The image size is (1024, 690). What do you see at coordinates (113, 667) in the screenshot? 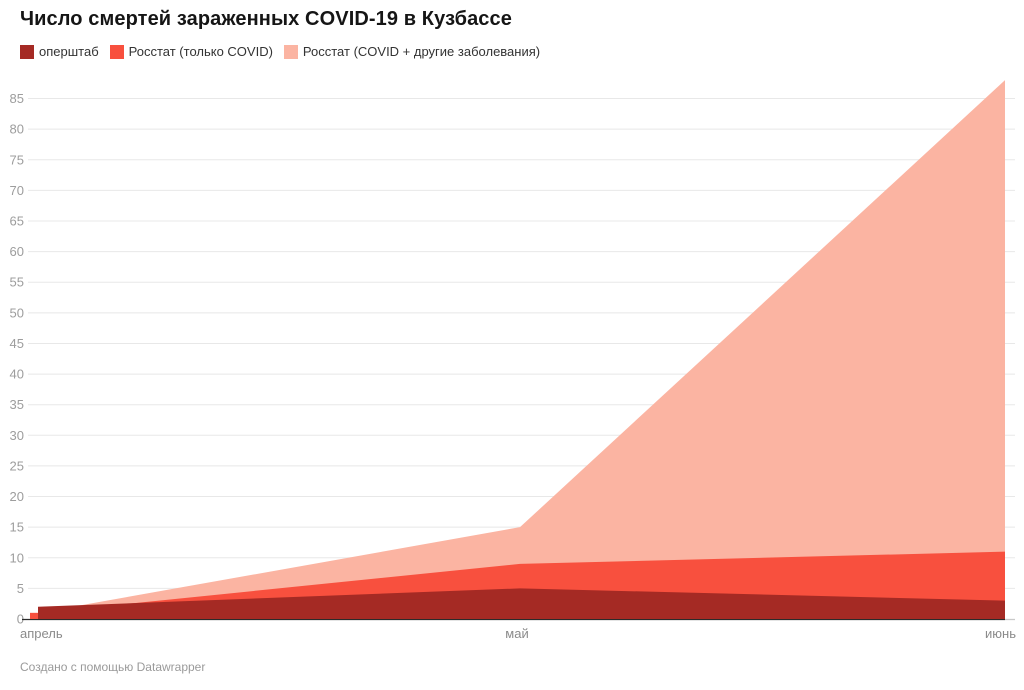
I see `footer-credit: Создано с помощью Datawrapper` at bounding box center [113, 667].